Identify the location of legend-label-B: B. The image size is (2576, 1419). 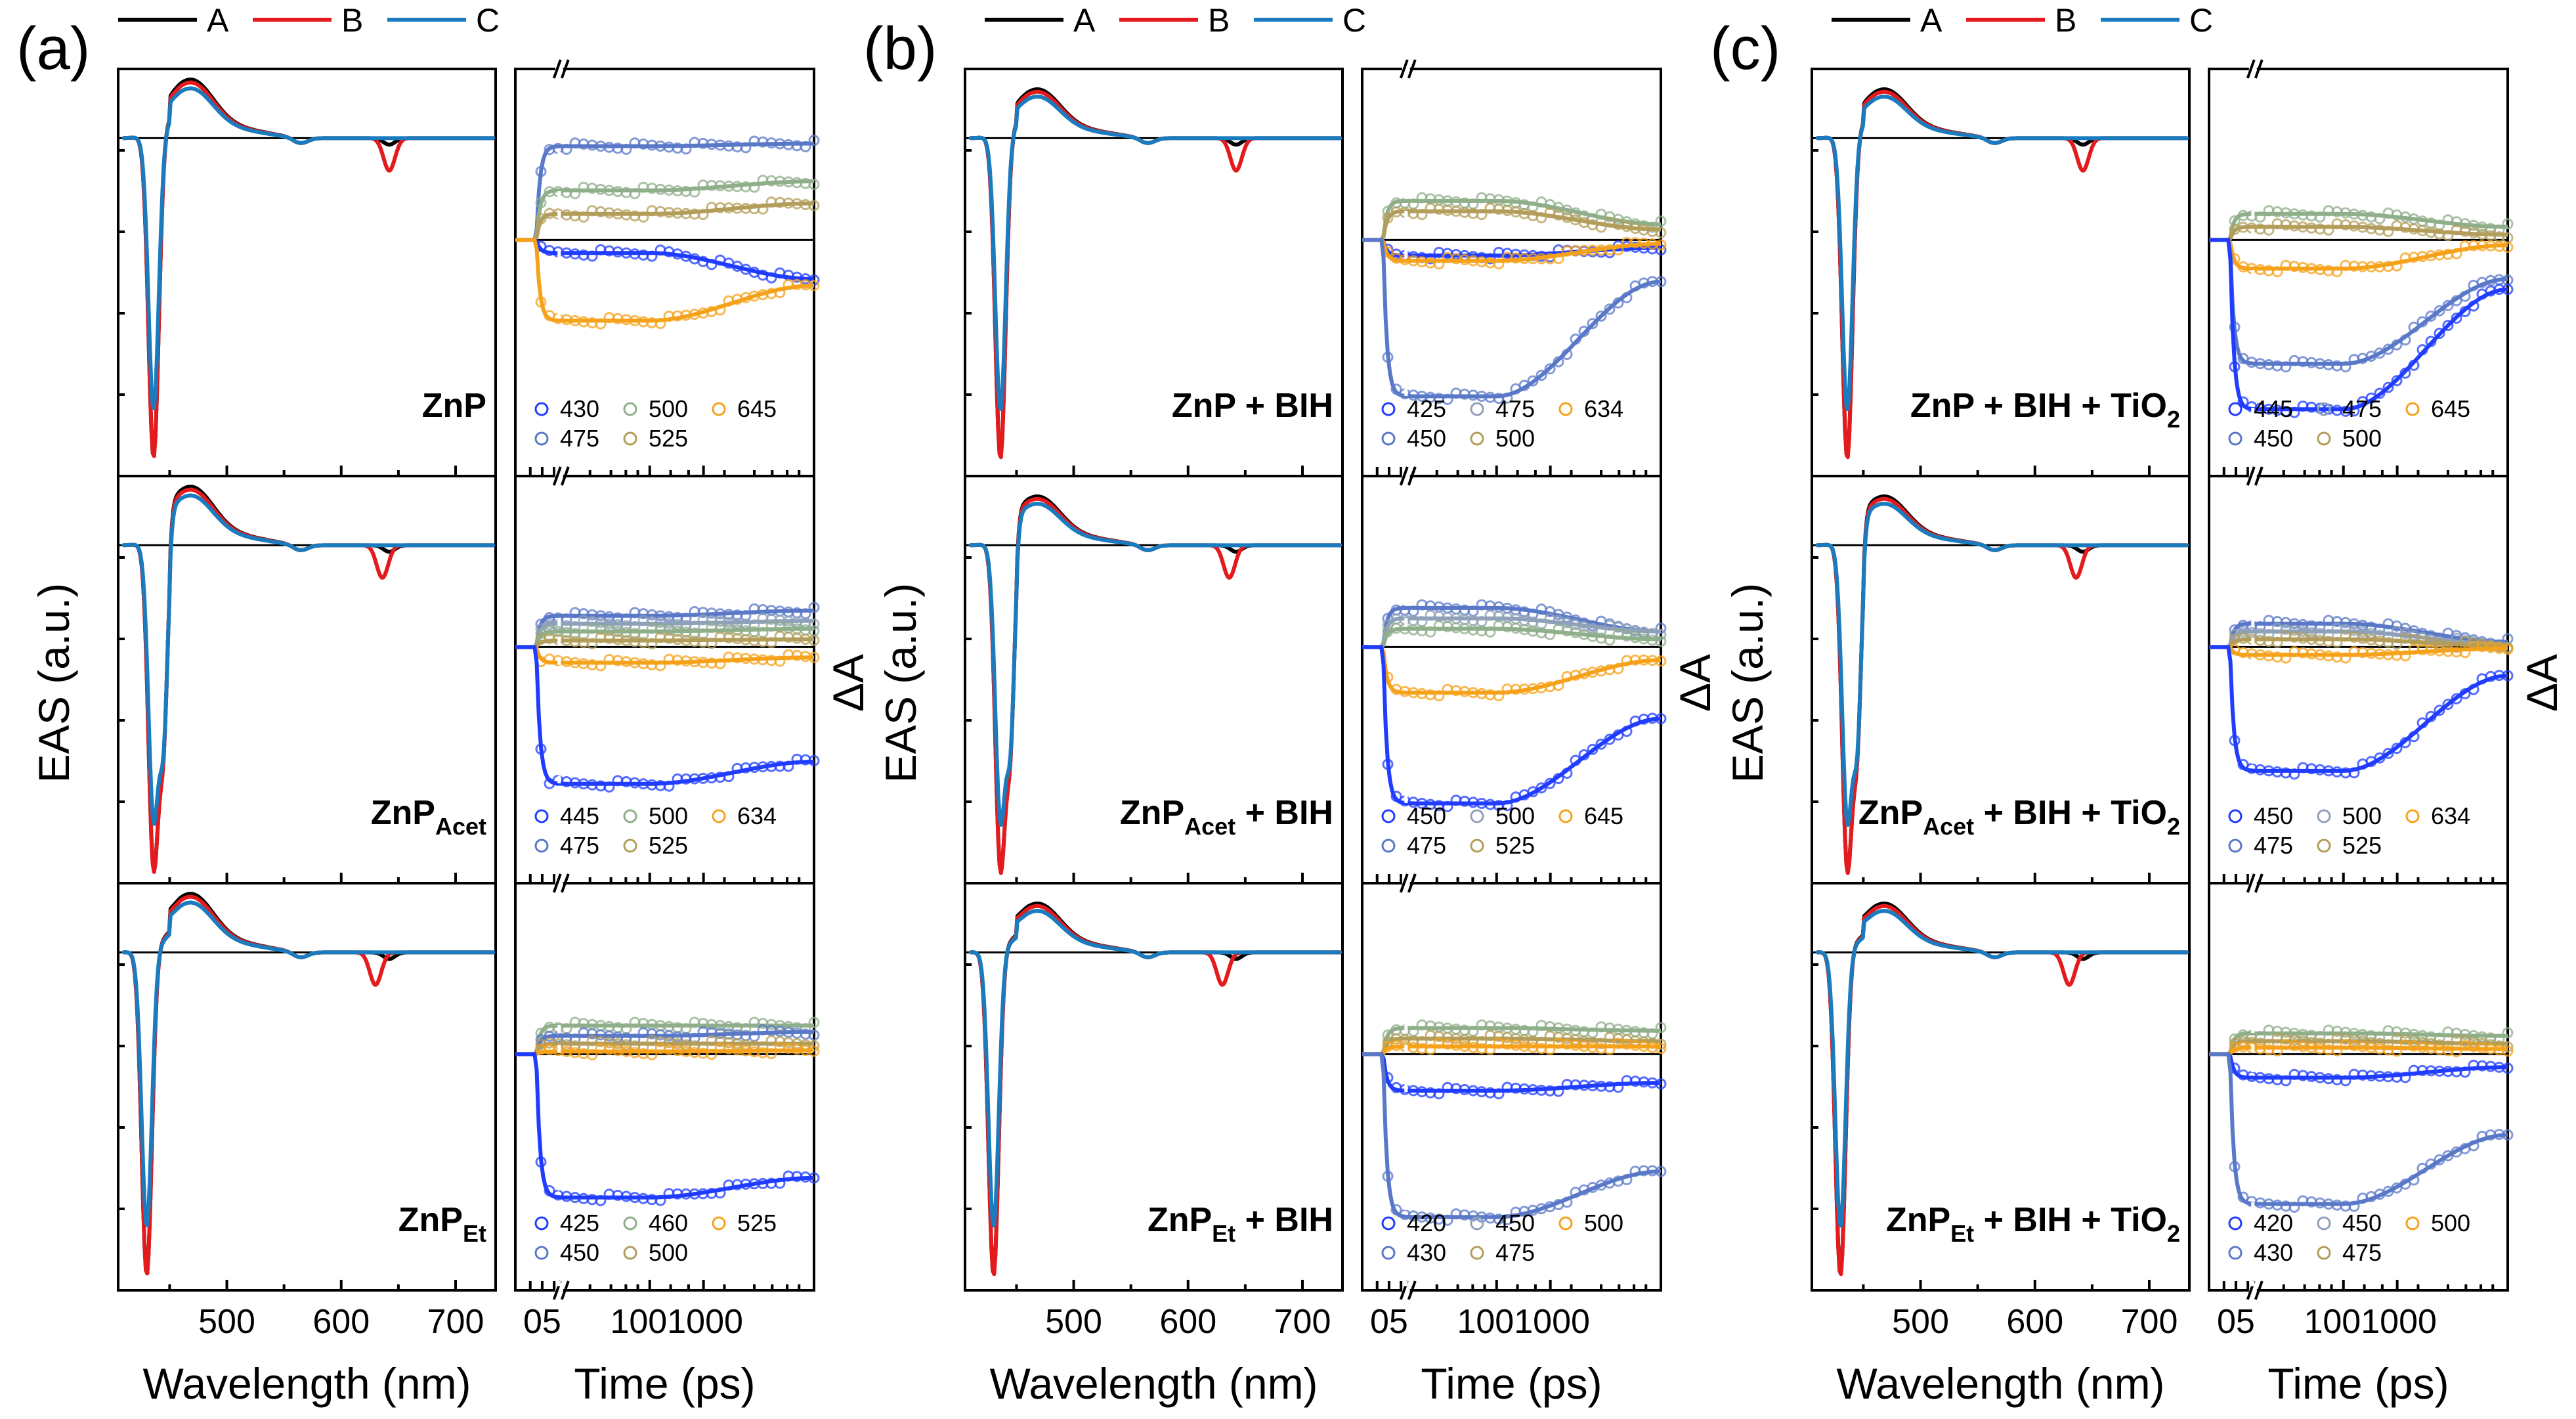
(352, 20).